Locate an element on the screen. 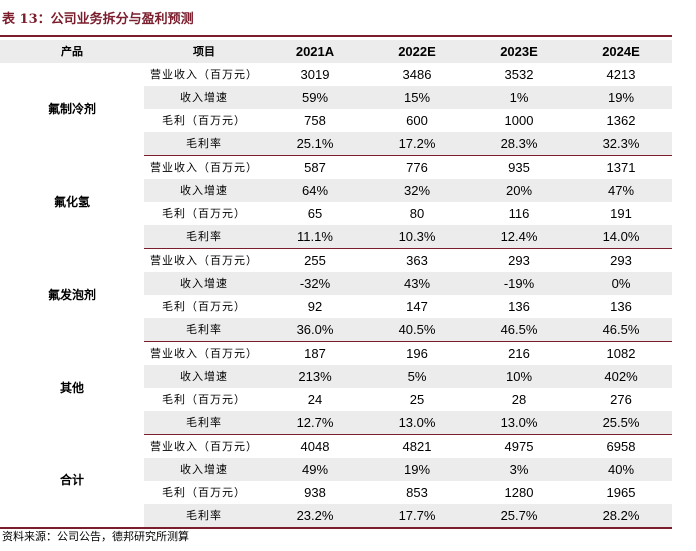 Image resolution: width=696 pixels, height=551 pixels. cell-value: 147 is located at coordinates (417, 306).